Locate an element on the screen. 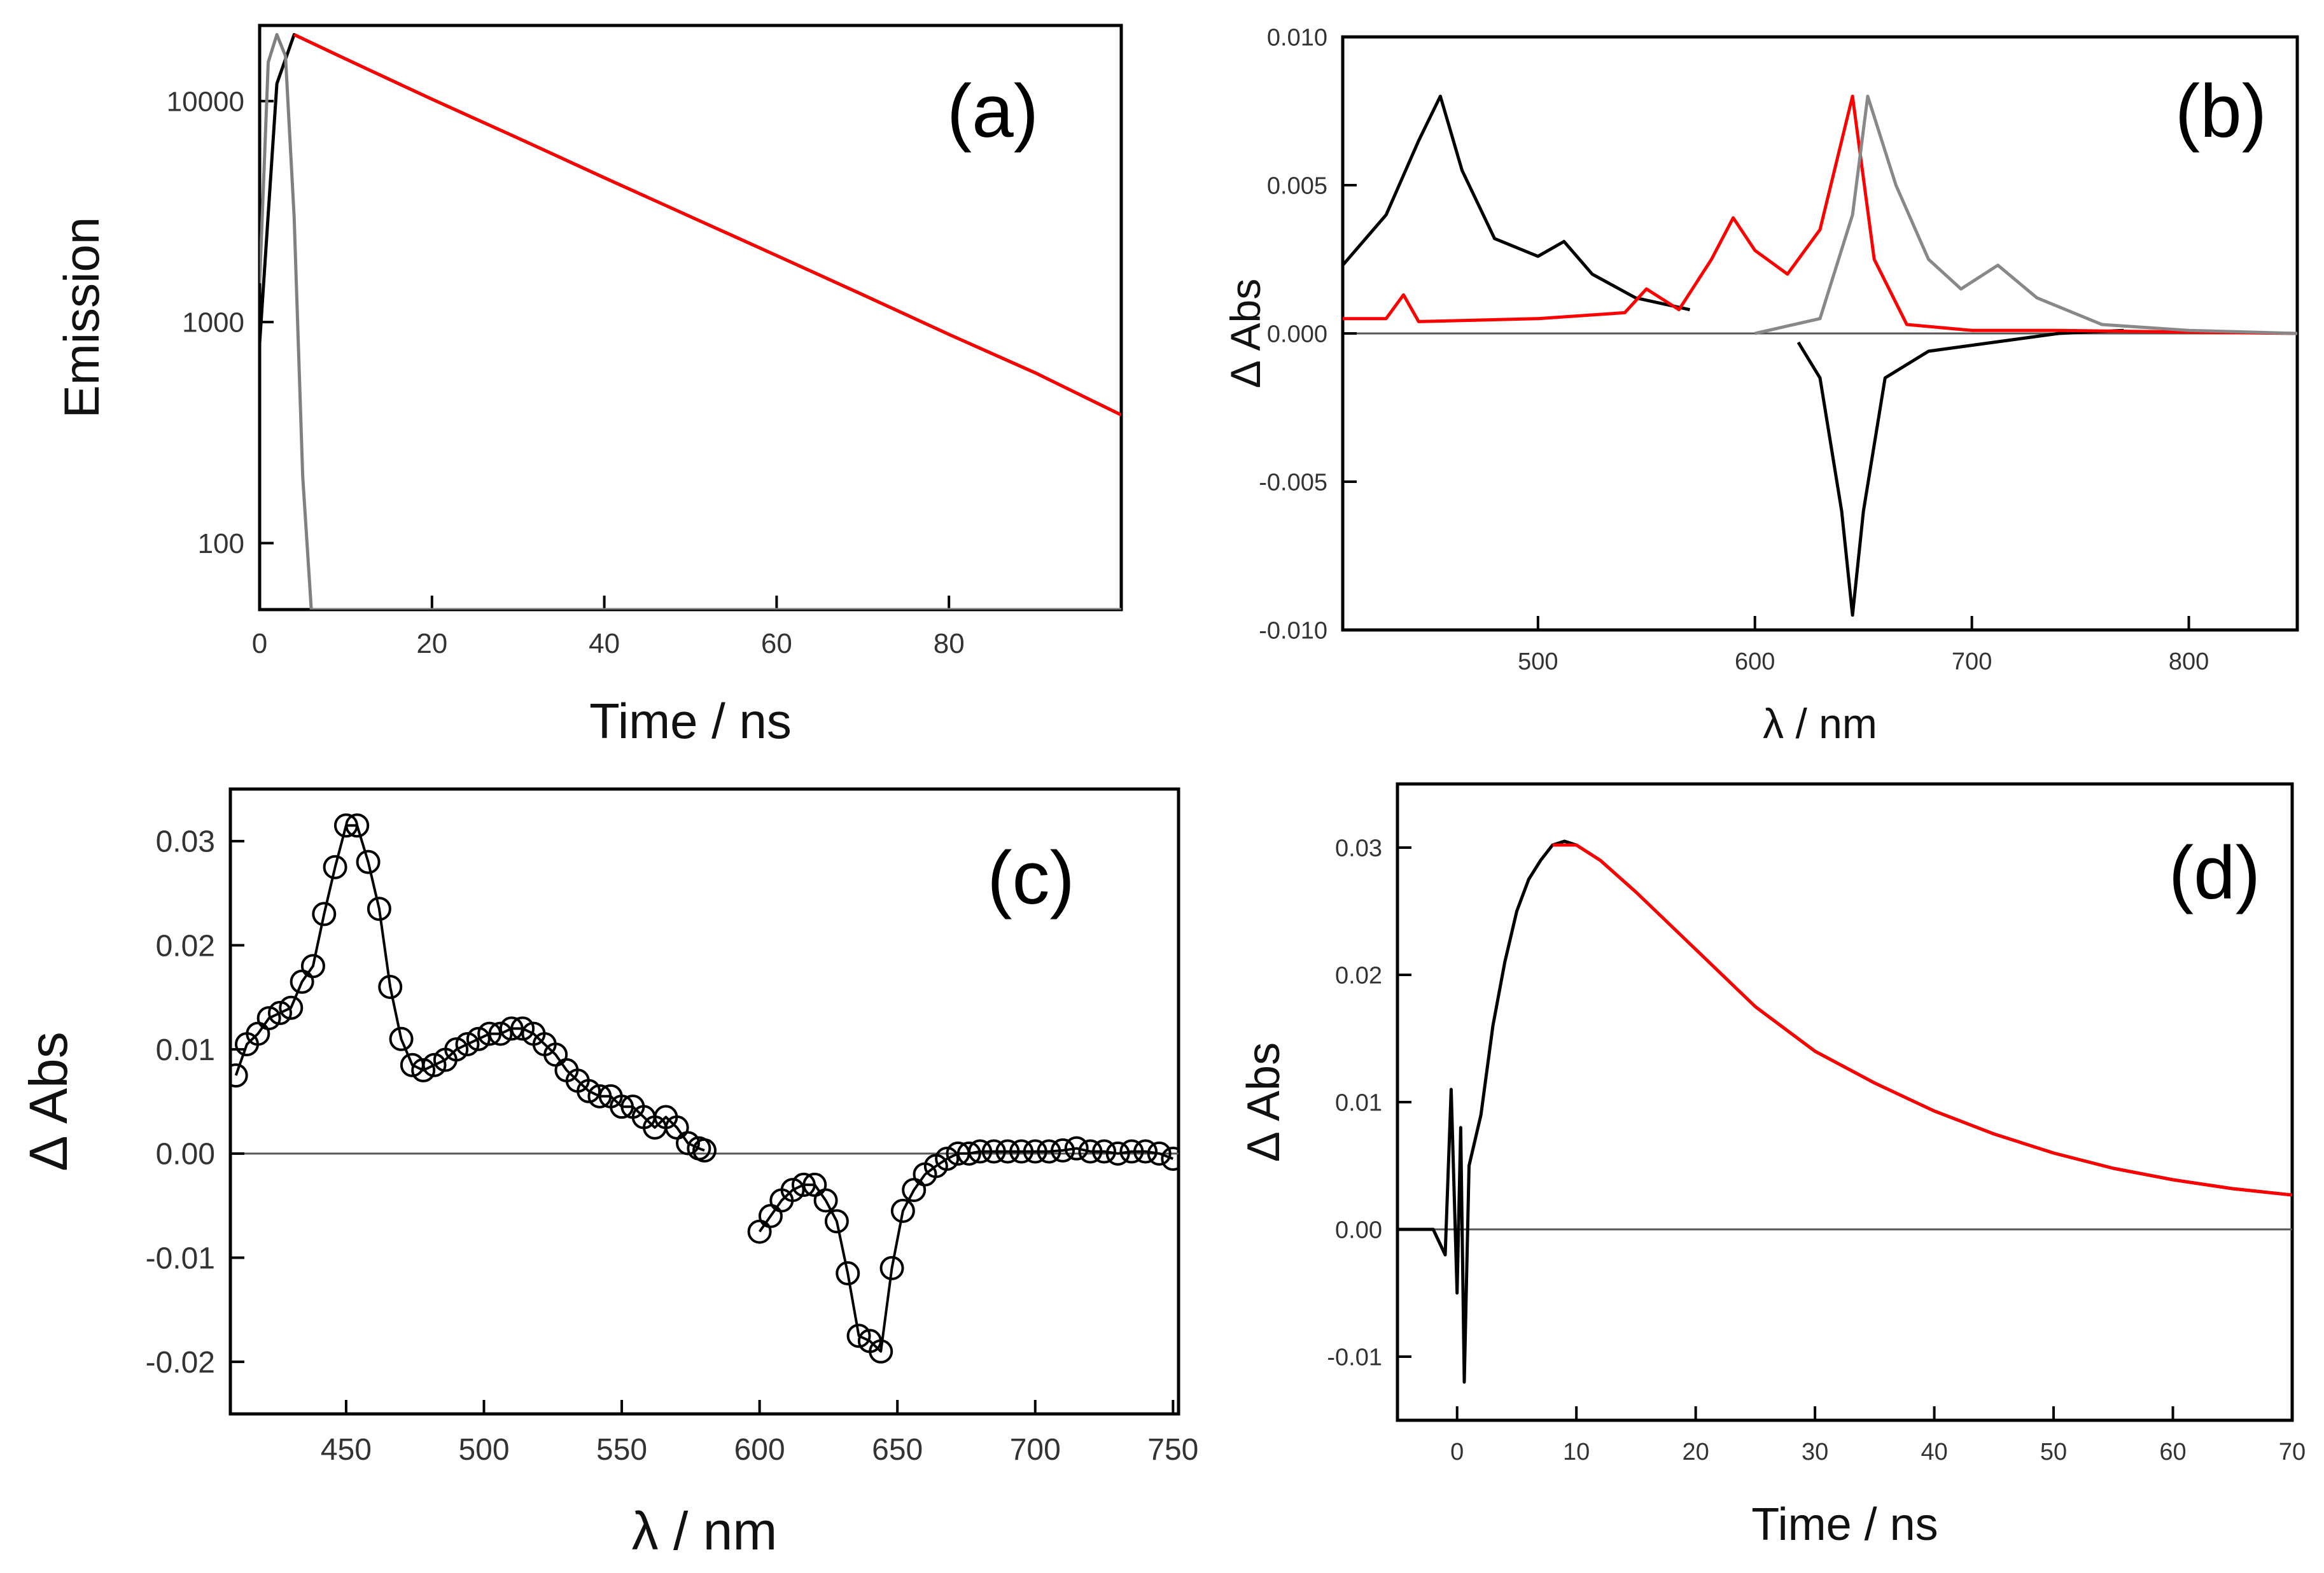 Image resolution: width=2324 pixels, height=1573 pixels. x-tick-label: 60 is located at coordinates (2172, 1452).